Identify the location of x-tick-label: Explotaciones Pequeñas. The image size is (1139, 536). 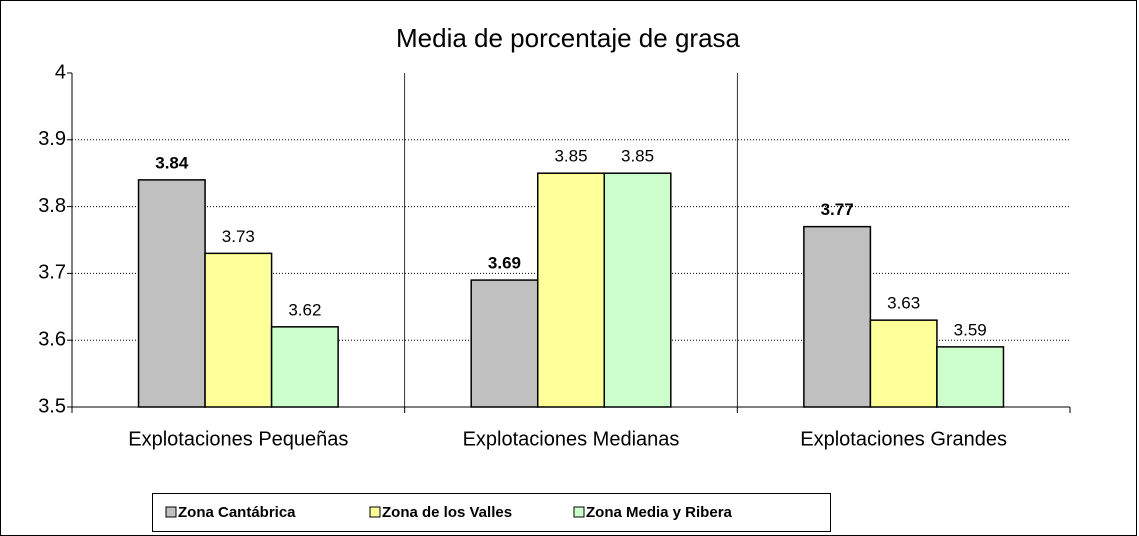
(238, 439).